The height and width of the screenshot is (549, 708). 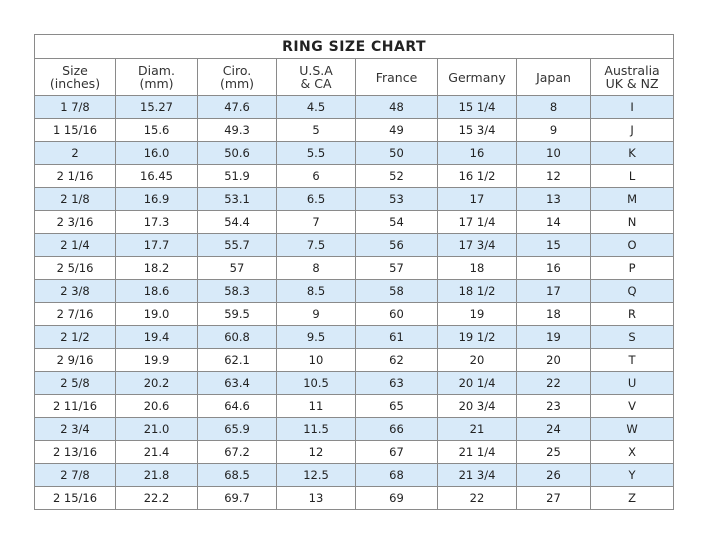 I want to click on cell-france: 54, so click(x=396, y=222).